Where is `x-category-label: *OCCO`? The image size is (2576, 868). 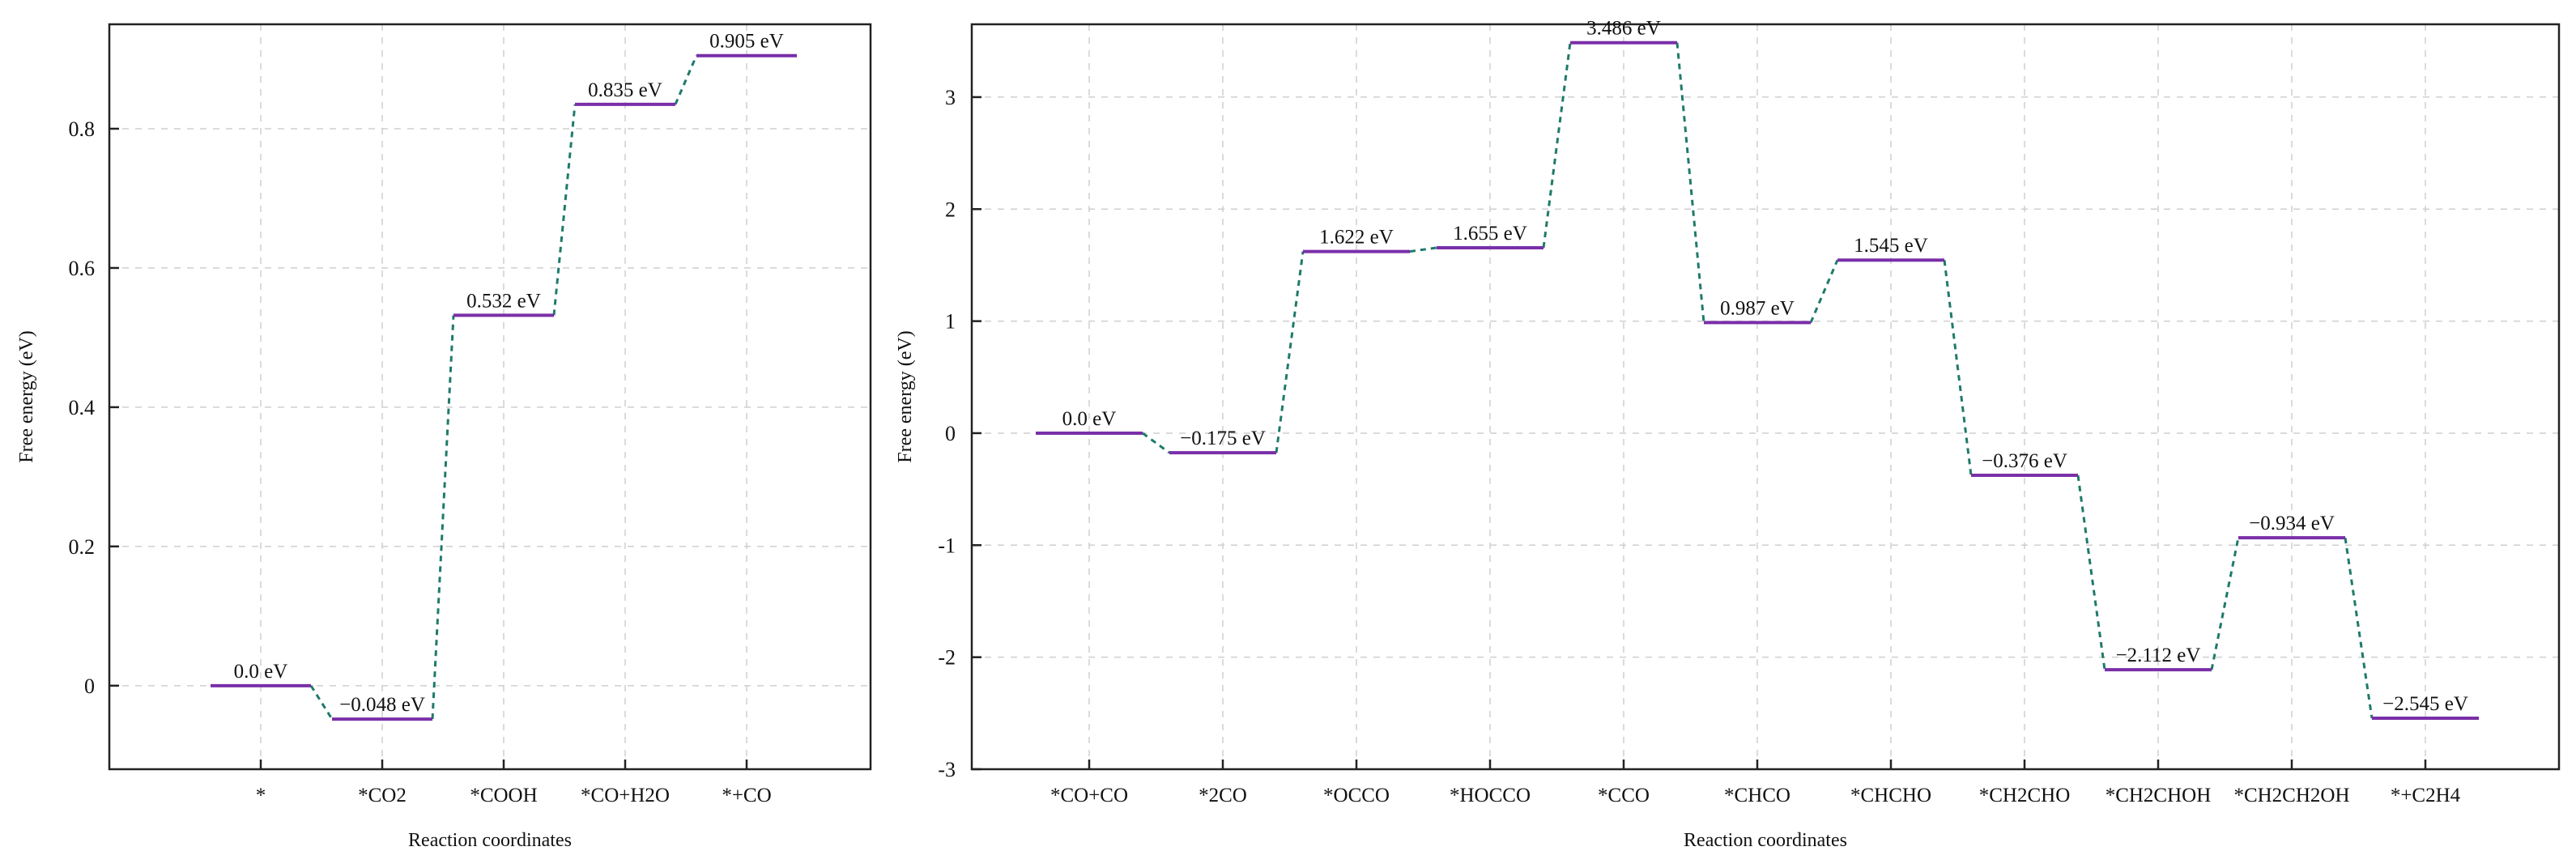
x-category-label: *OCCO is located at coordinates (1356, 795).